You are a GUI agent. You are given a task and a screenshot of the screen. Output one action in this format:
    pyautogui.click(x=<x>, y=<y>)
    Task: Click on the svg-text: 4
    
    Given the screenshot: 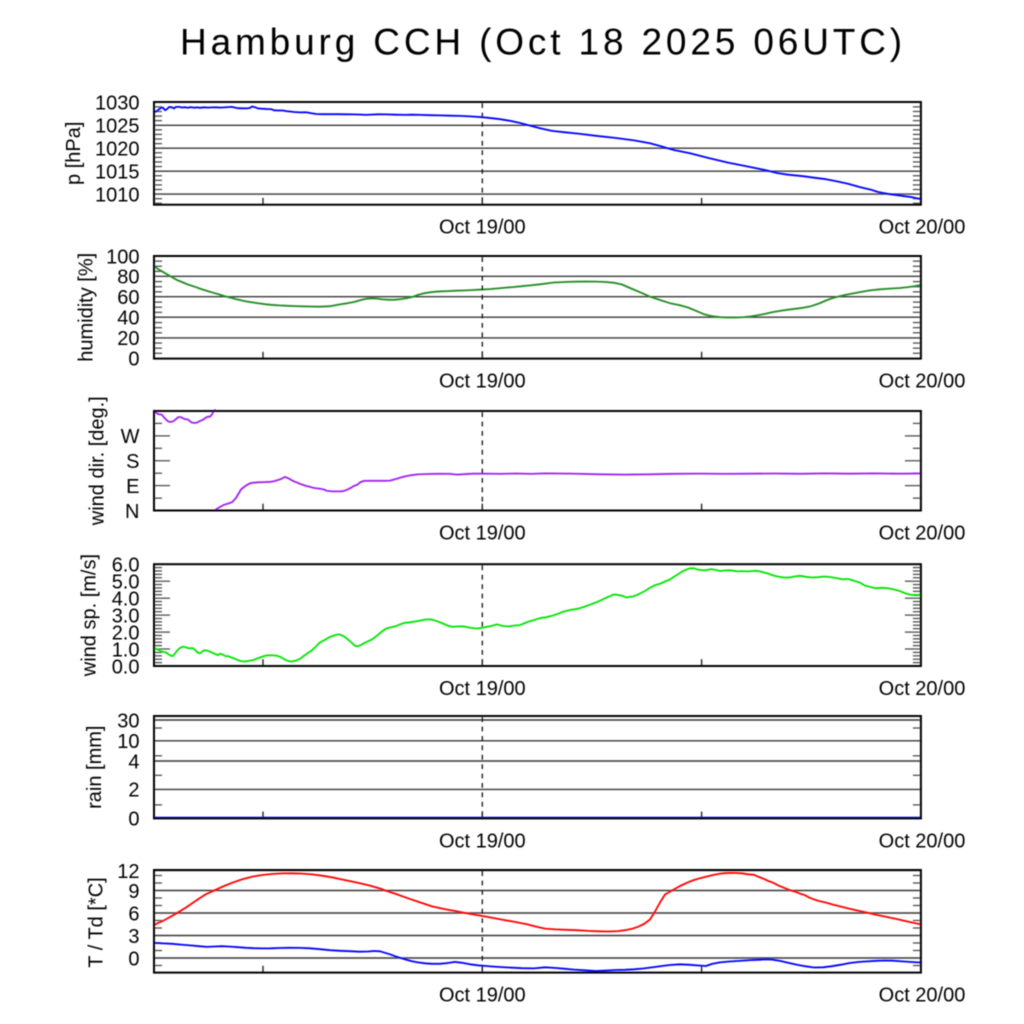 What is the action you would take?
    pyautogui.click(x=133, y=762)
    